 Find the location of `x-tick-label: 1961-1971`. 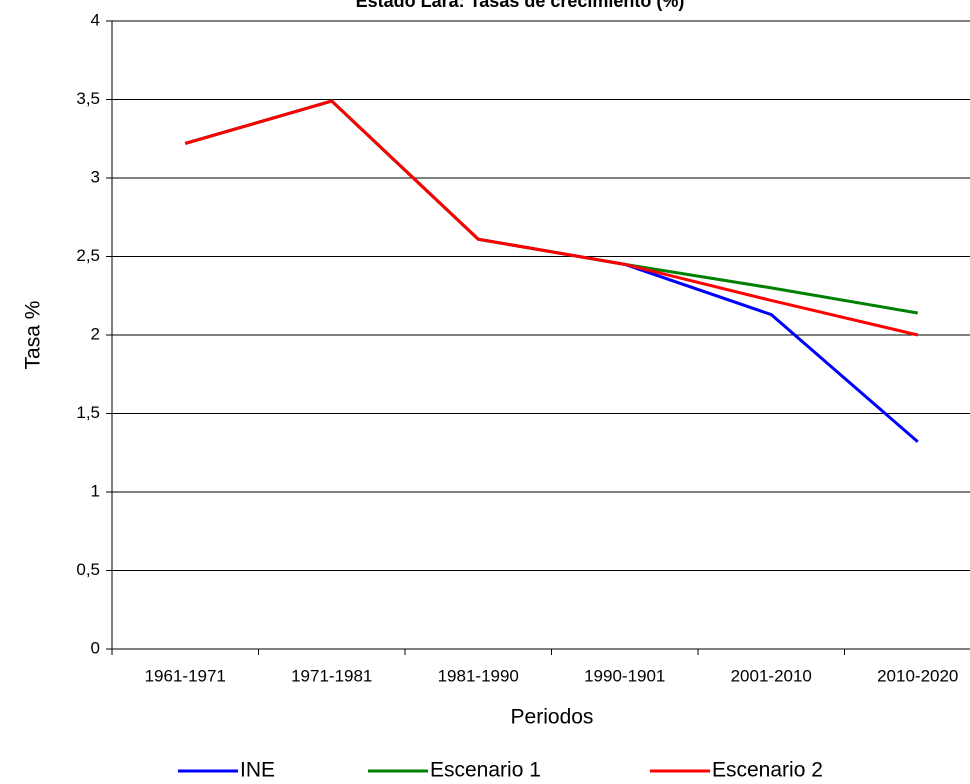

x-tick-label: 1961-1971 is located at coordinates (185, 675).